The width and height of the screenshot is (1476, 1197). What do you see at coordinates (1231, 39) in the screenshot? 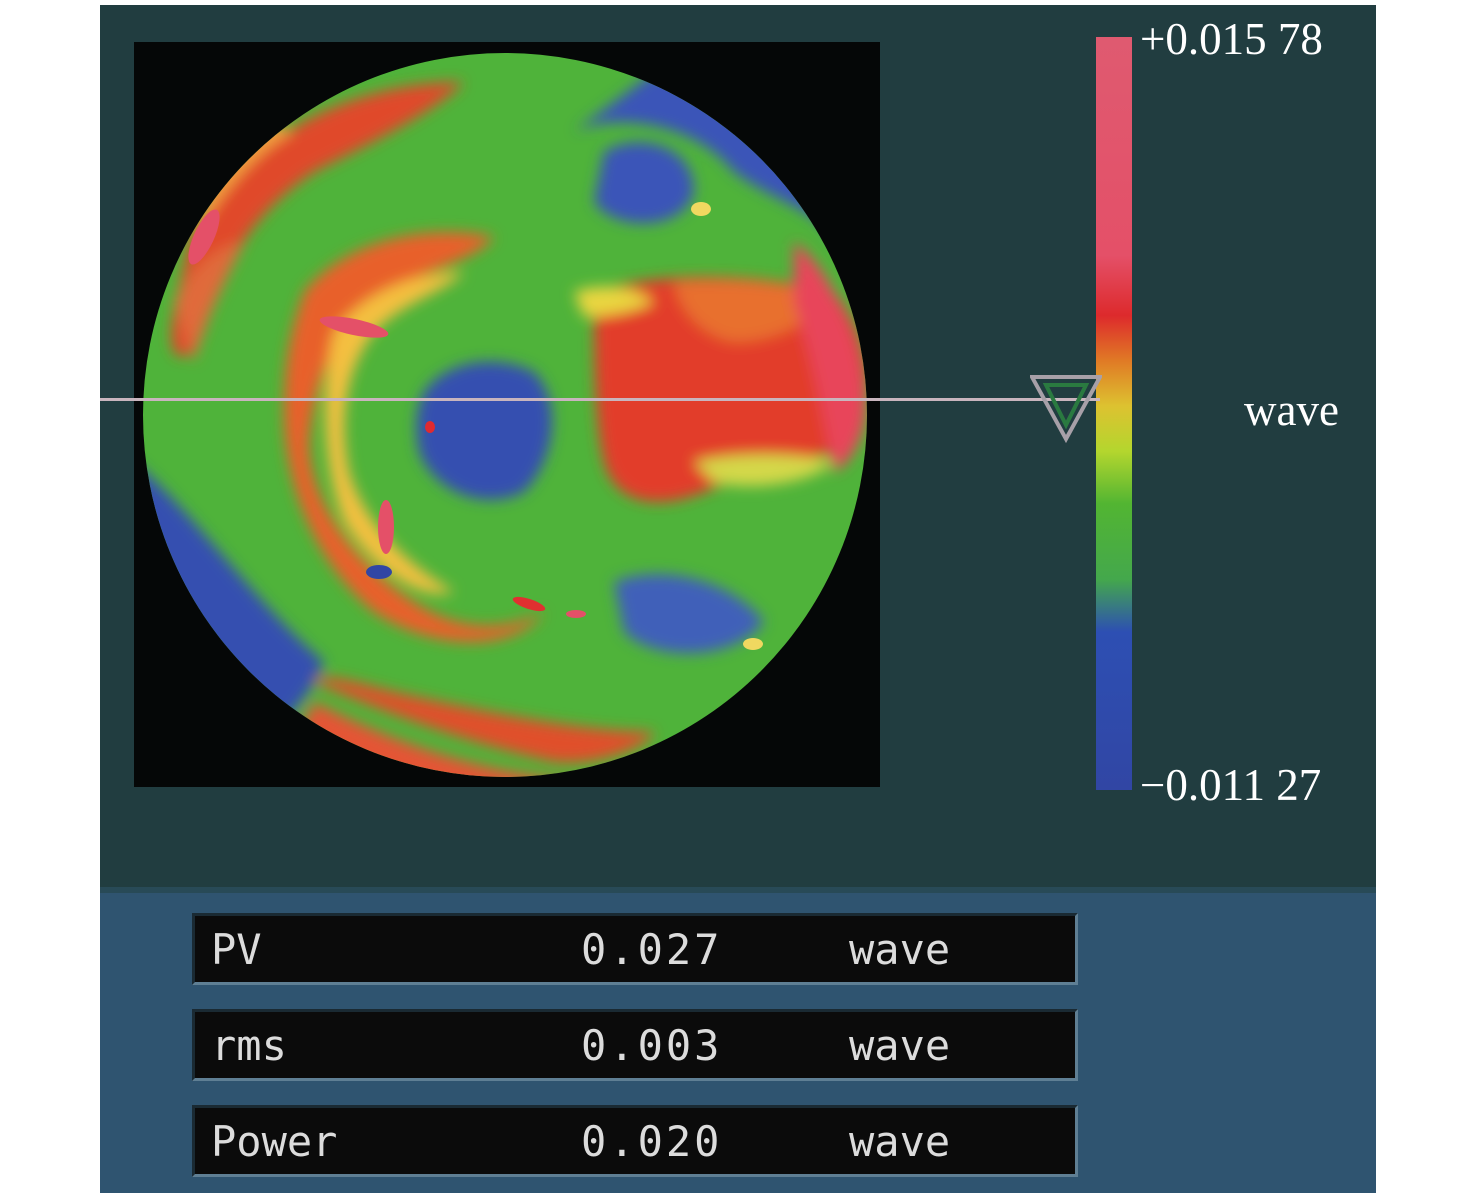
I see `scale-max-label: +0.015 78` at bounding box center [1231, 39].